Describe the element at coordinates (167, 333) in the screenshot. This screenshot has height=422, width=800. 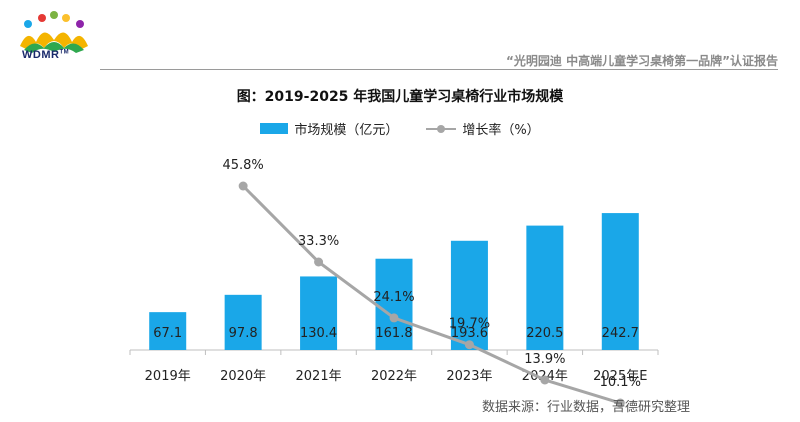
I see `bar-value-label: 67.1` at that location.